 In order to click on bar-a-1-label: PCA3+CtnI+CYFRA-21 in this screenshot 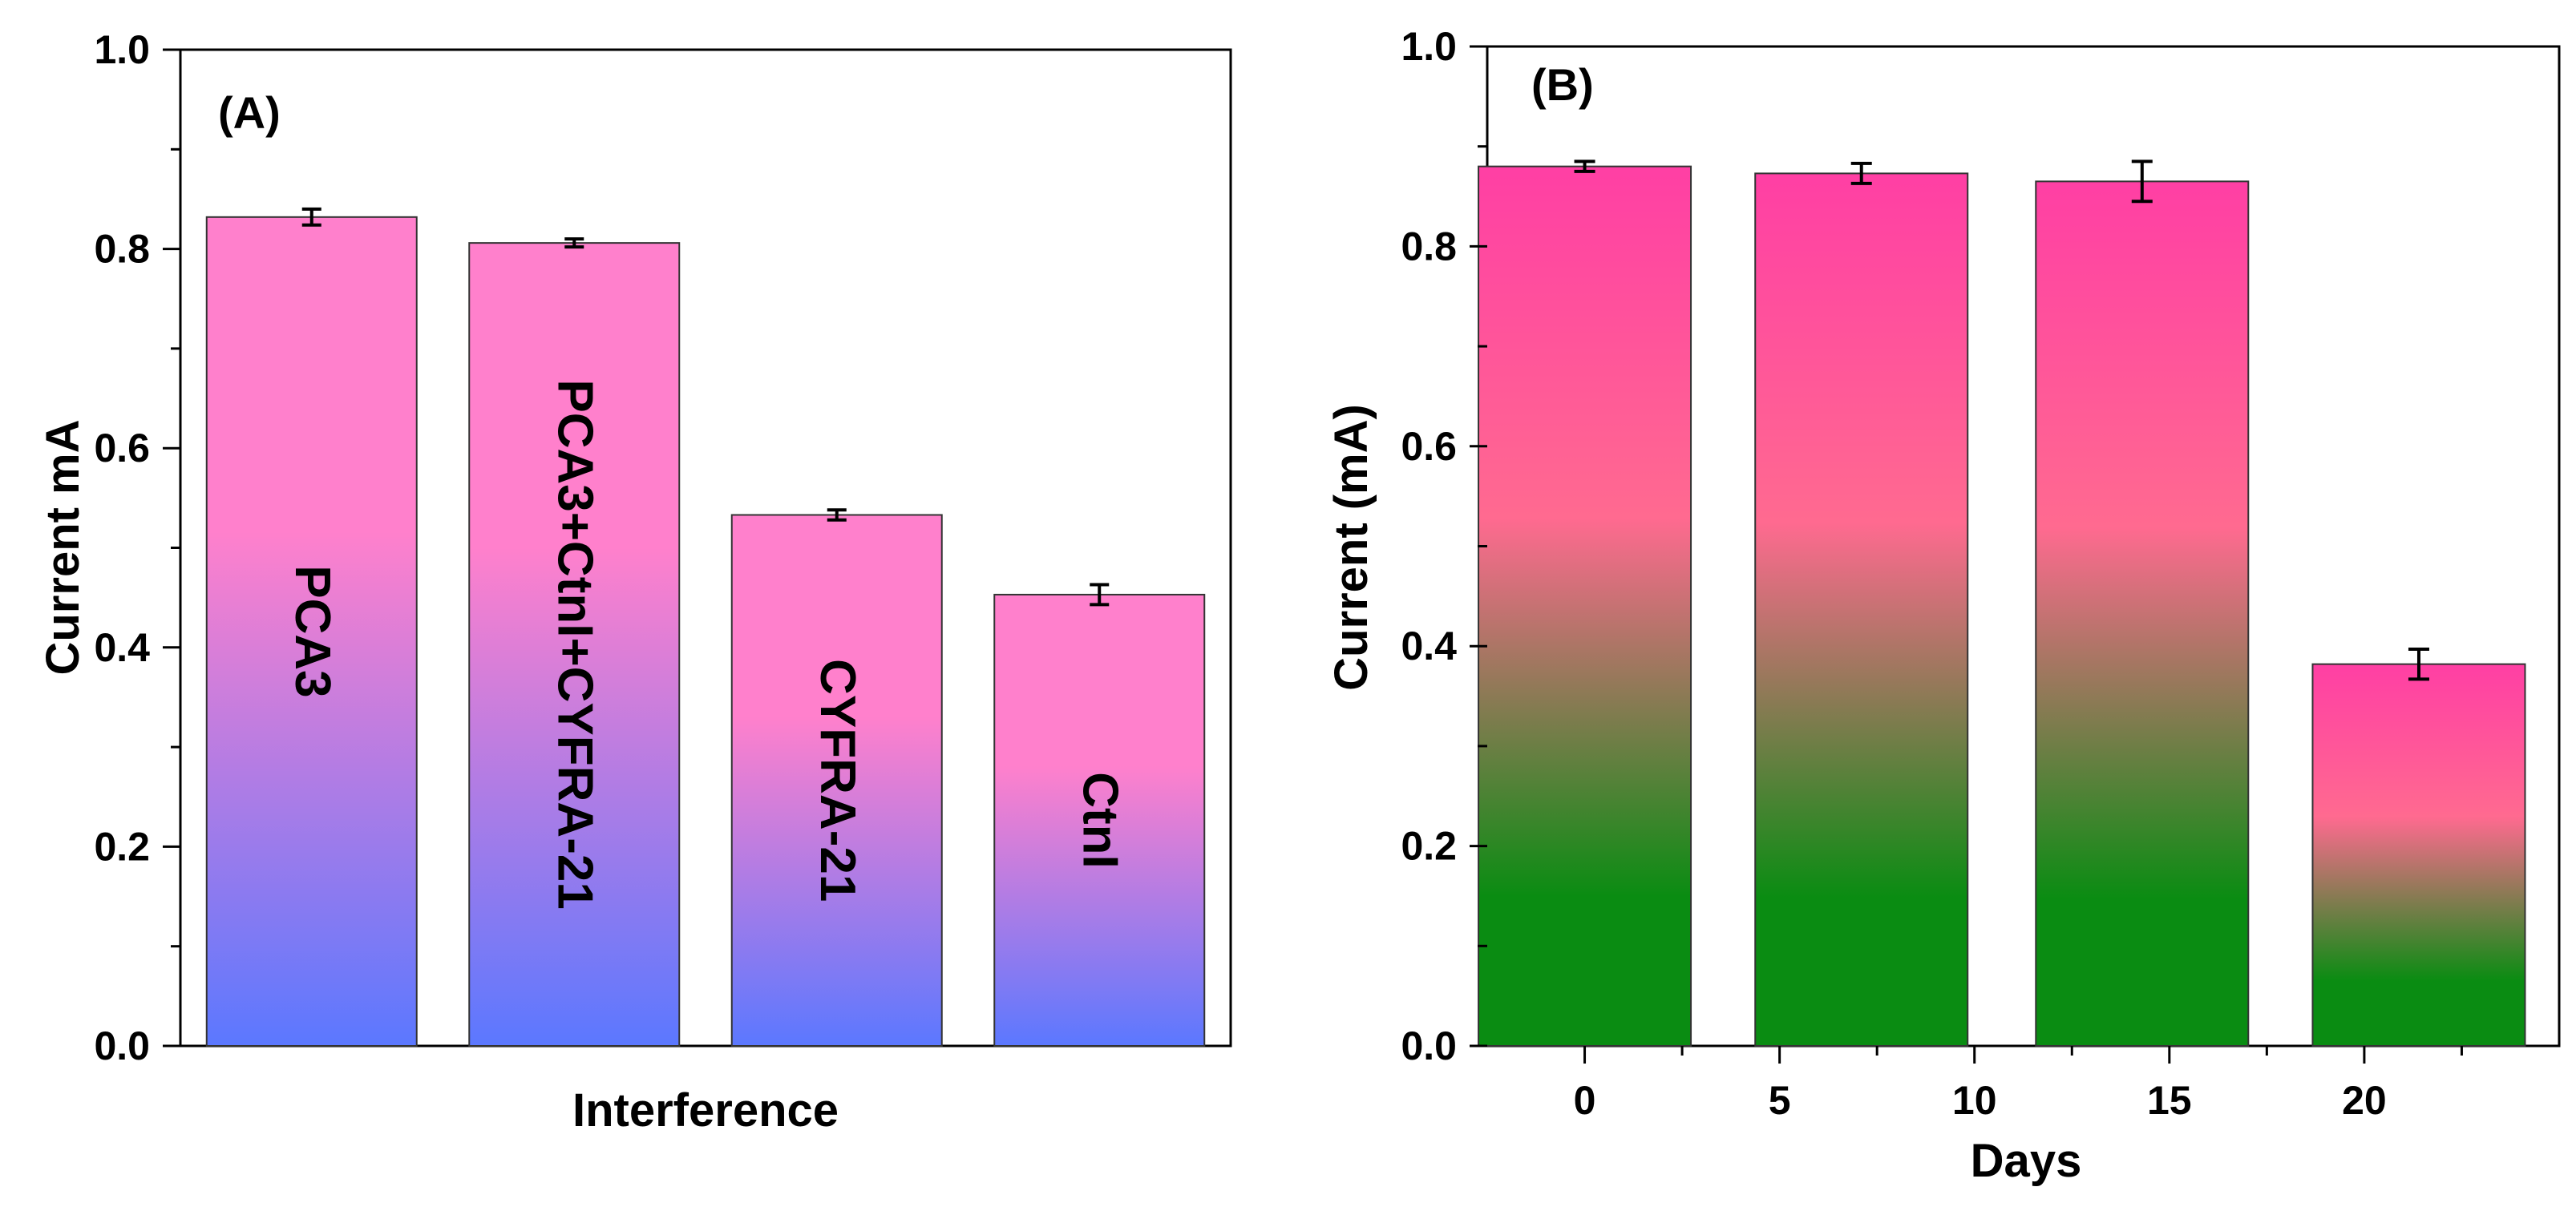, I will do `click(574, 644)`.